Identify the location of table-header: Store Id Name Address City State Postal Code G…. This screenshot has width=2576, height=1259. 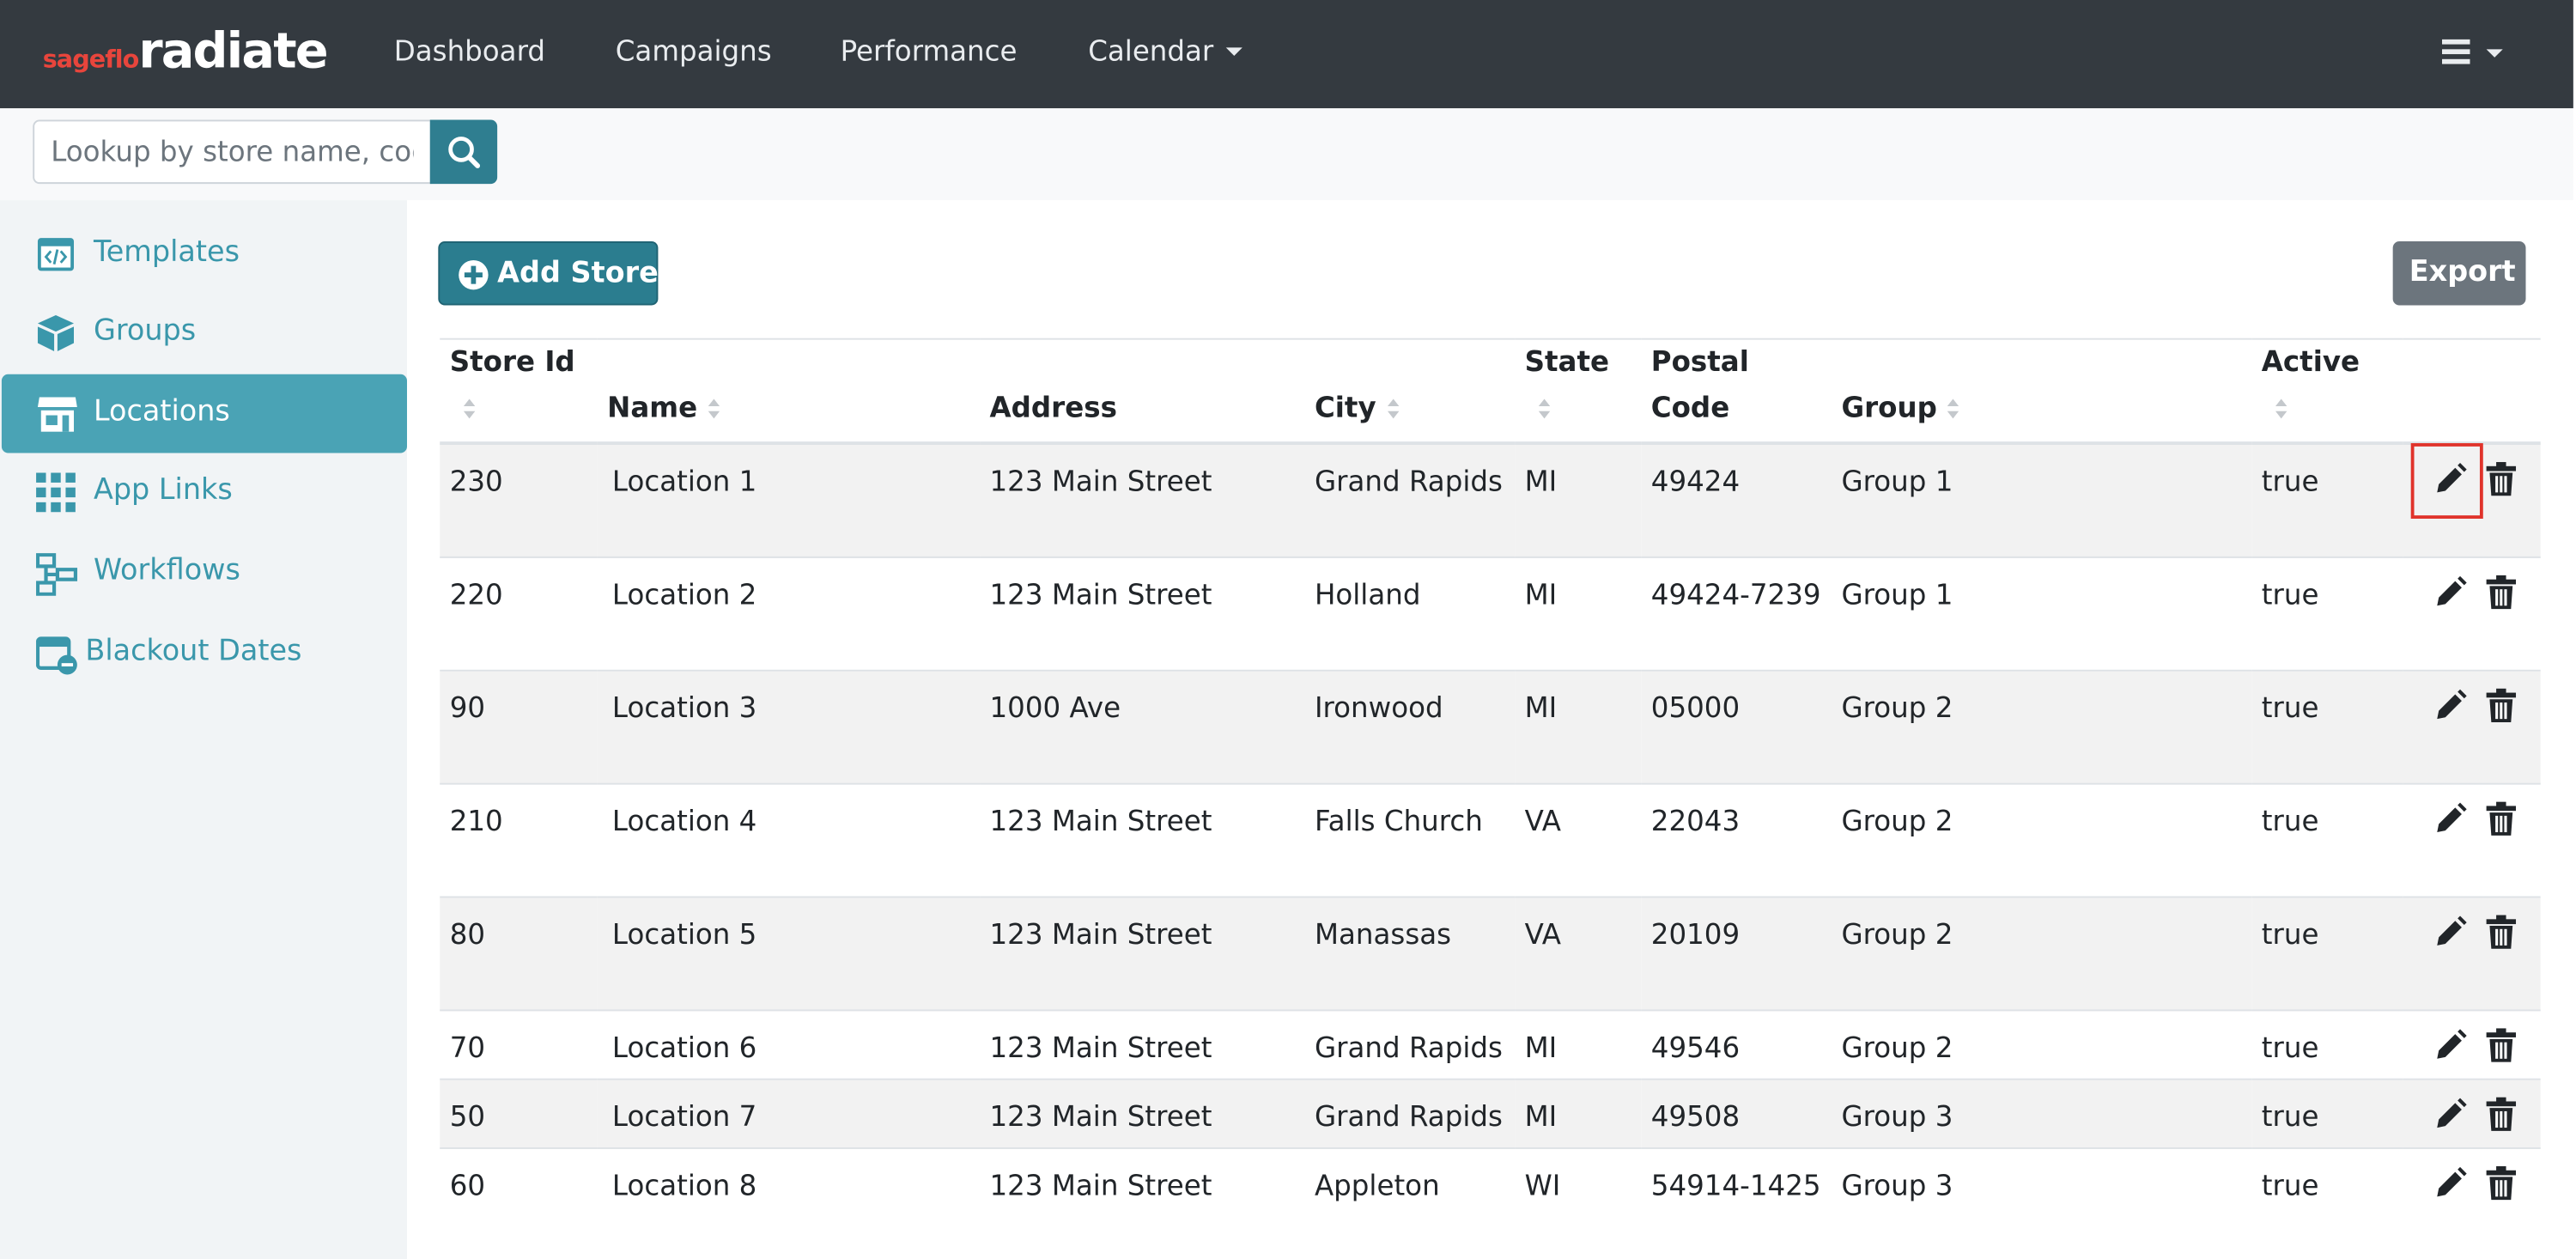
(1491, 391).